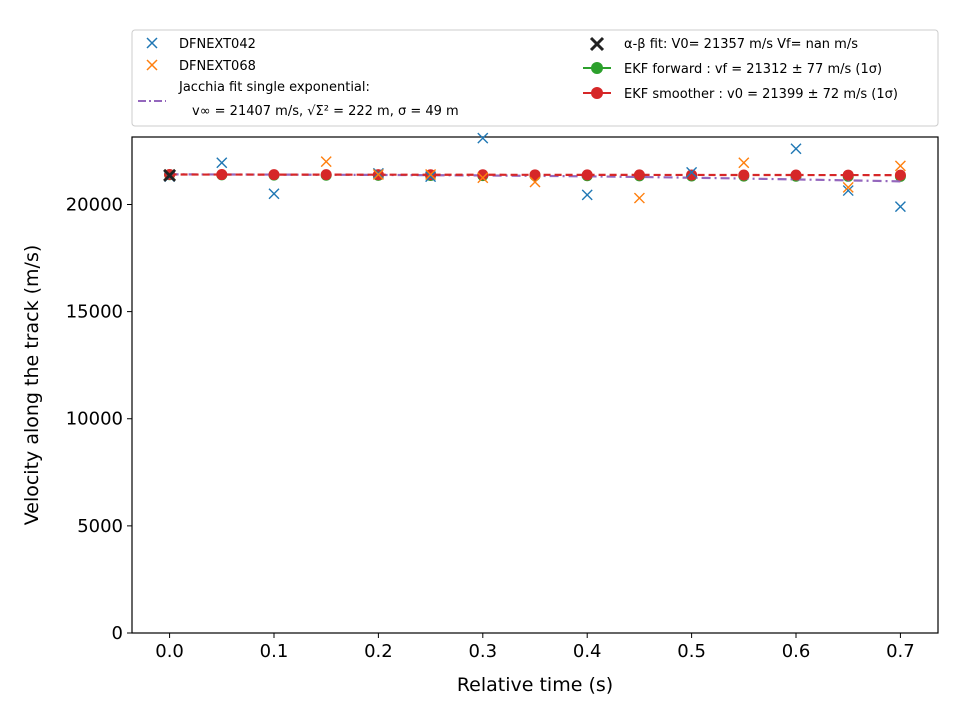 Image resolution: width=960 pixels, height=720 pixels. What do you see at coordinates (94, 204) in the screenshot?
I see `y-tick-label: 20000` at bounding box center [94, 204].